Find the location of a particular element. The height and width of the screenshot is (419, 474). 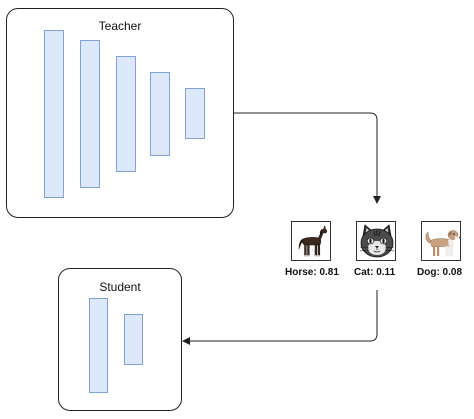

dog-image is located at coordinates (441, 241).